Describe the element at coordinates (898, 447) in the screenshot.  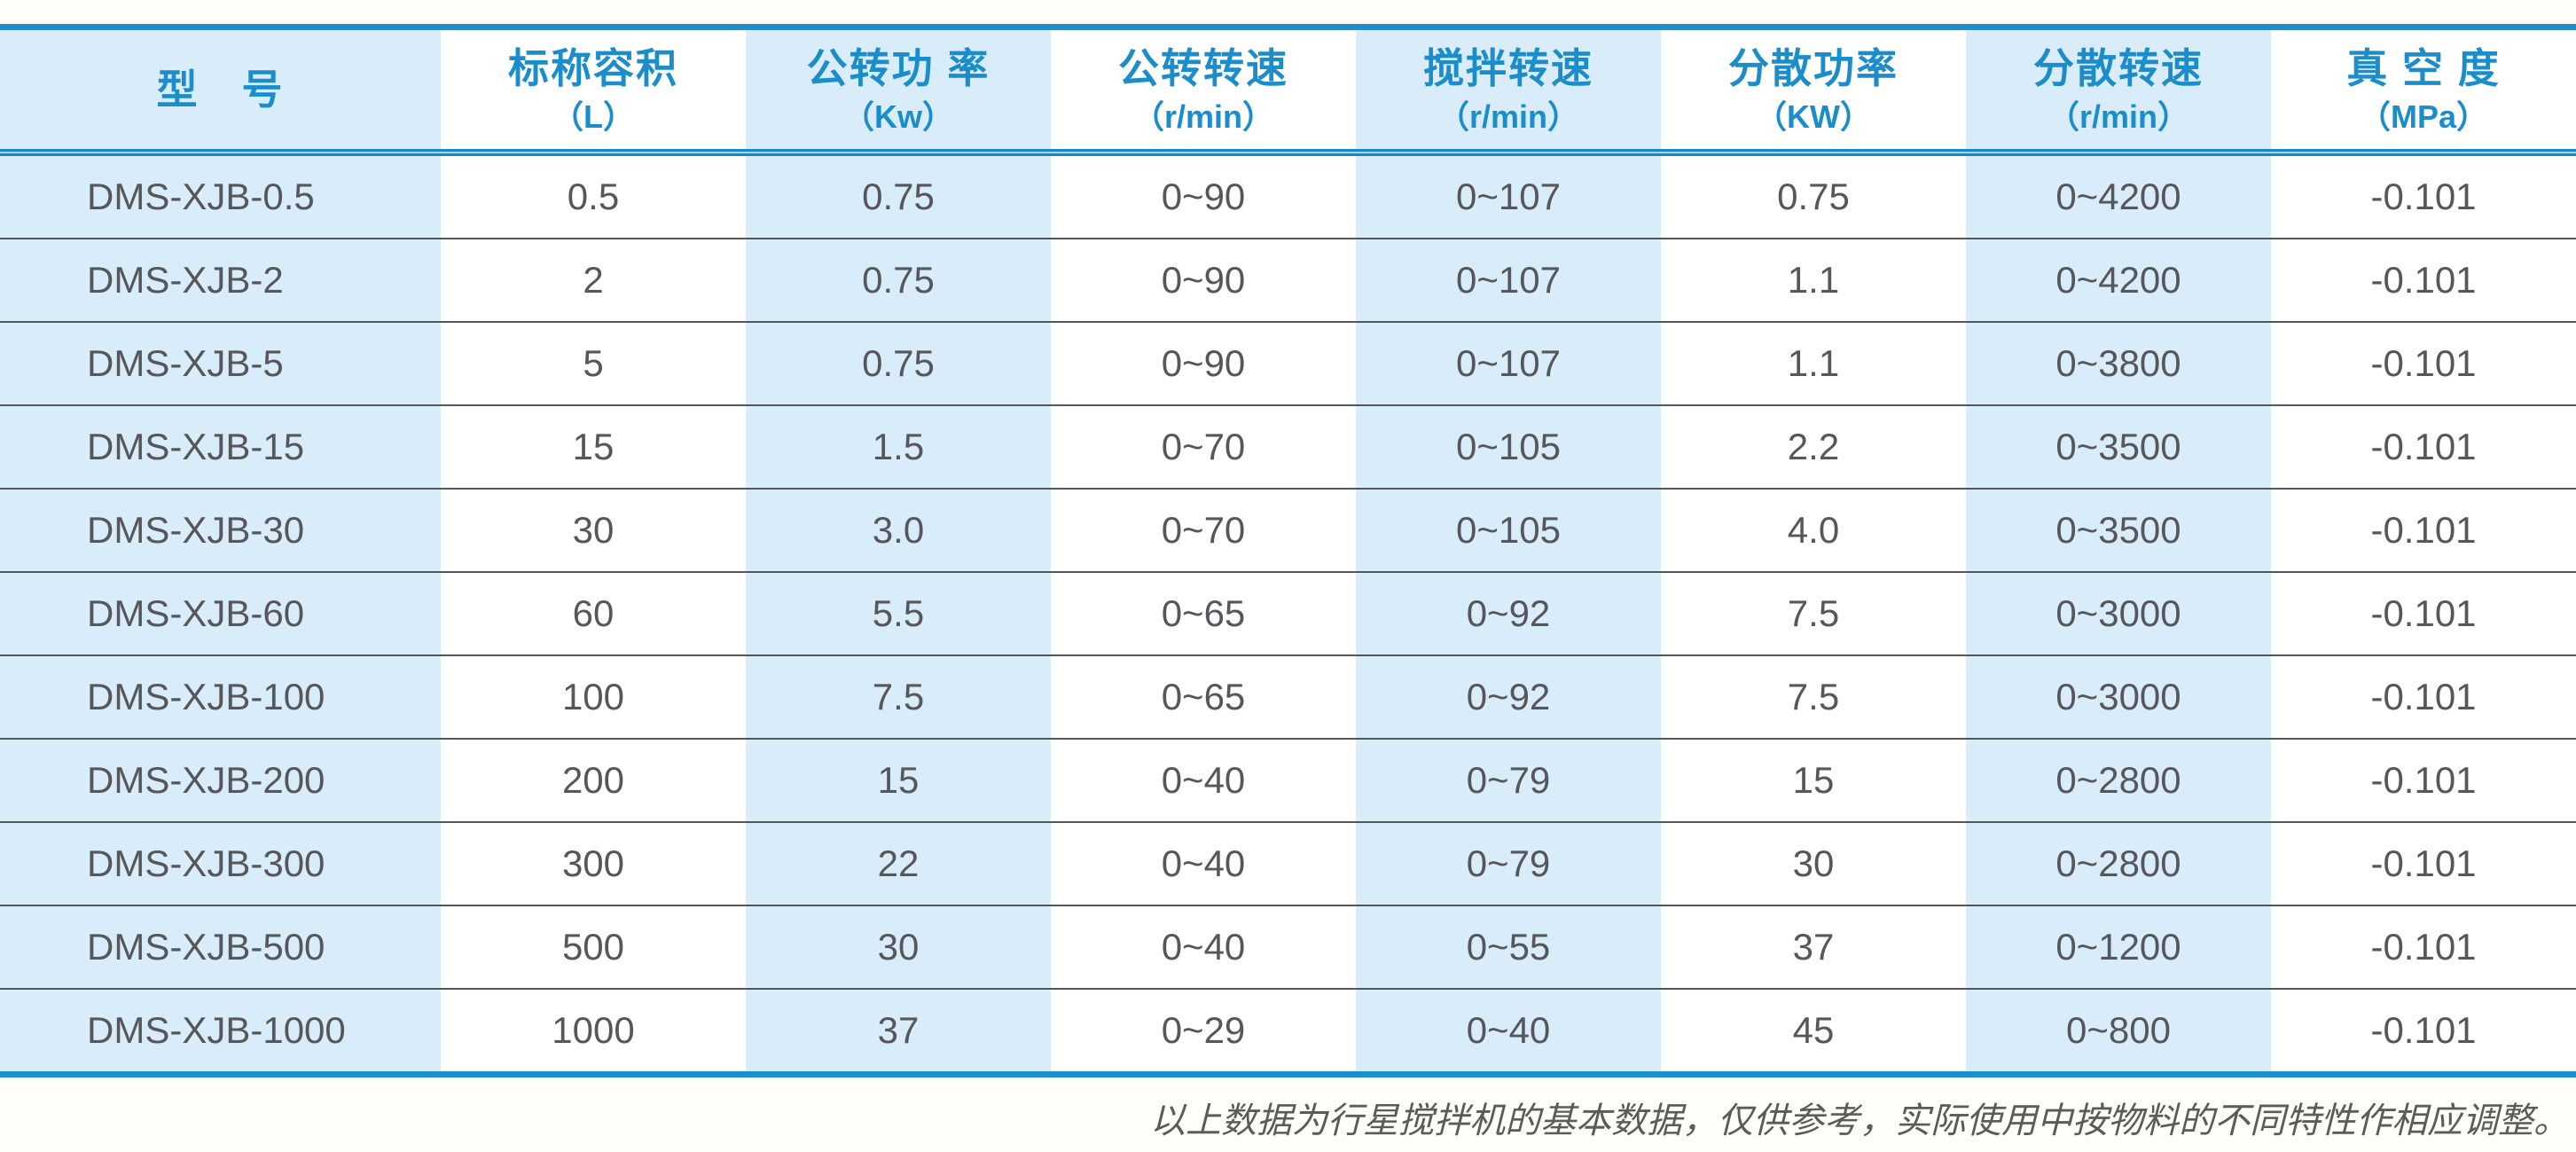
I see `value-cell: 1.5` at that location.